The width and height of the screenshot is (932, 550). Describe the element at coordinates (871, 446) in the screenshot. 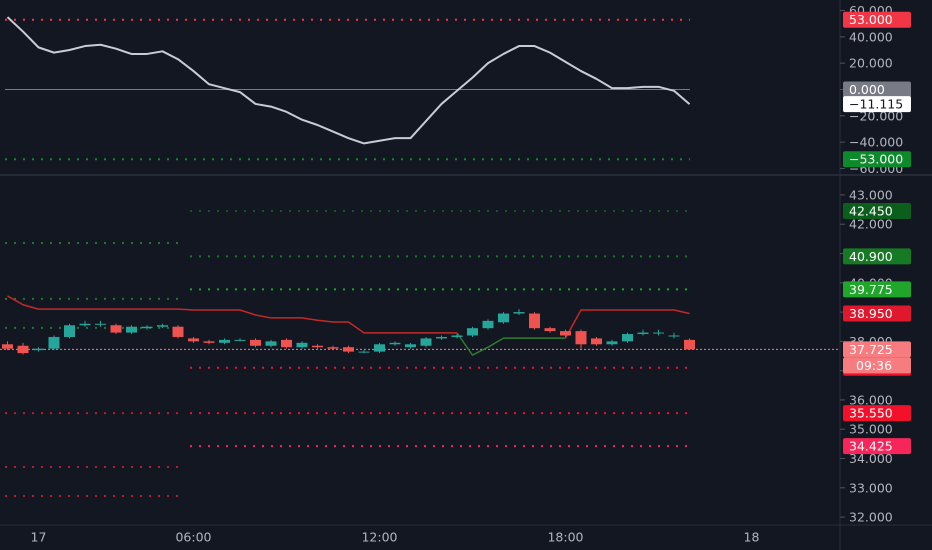

I see `level-label: 34.425` at that location.